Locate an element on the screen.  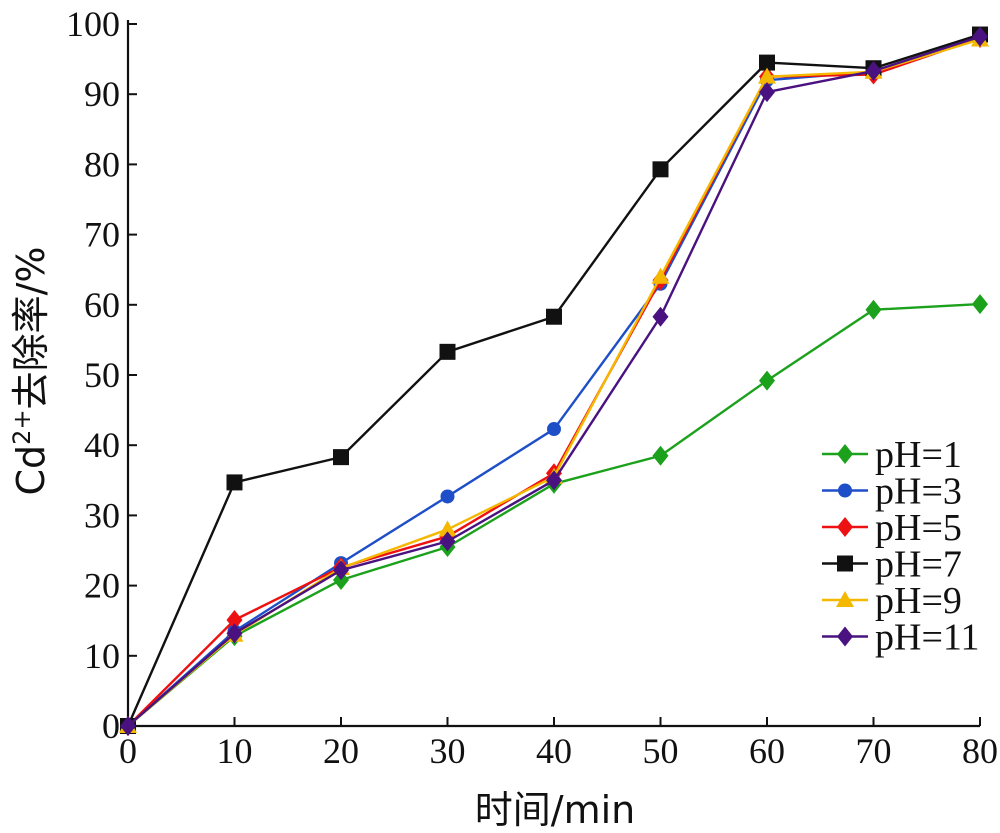
y-tick-label: 70 is located at coordinates (102, 235).